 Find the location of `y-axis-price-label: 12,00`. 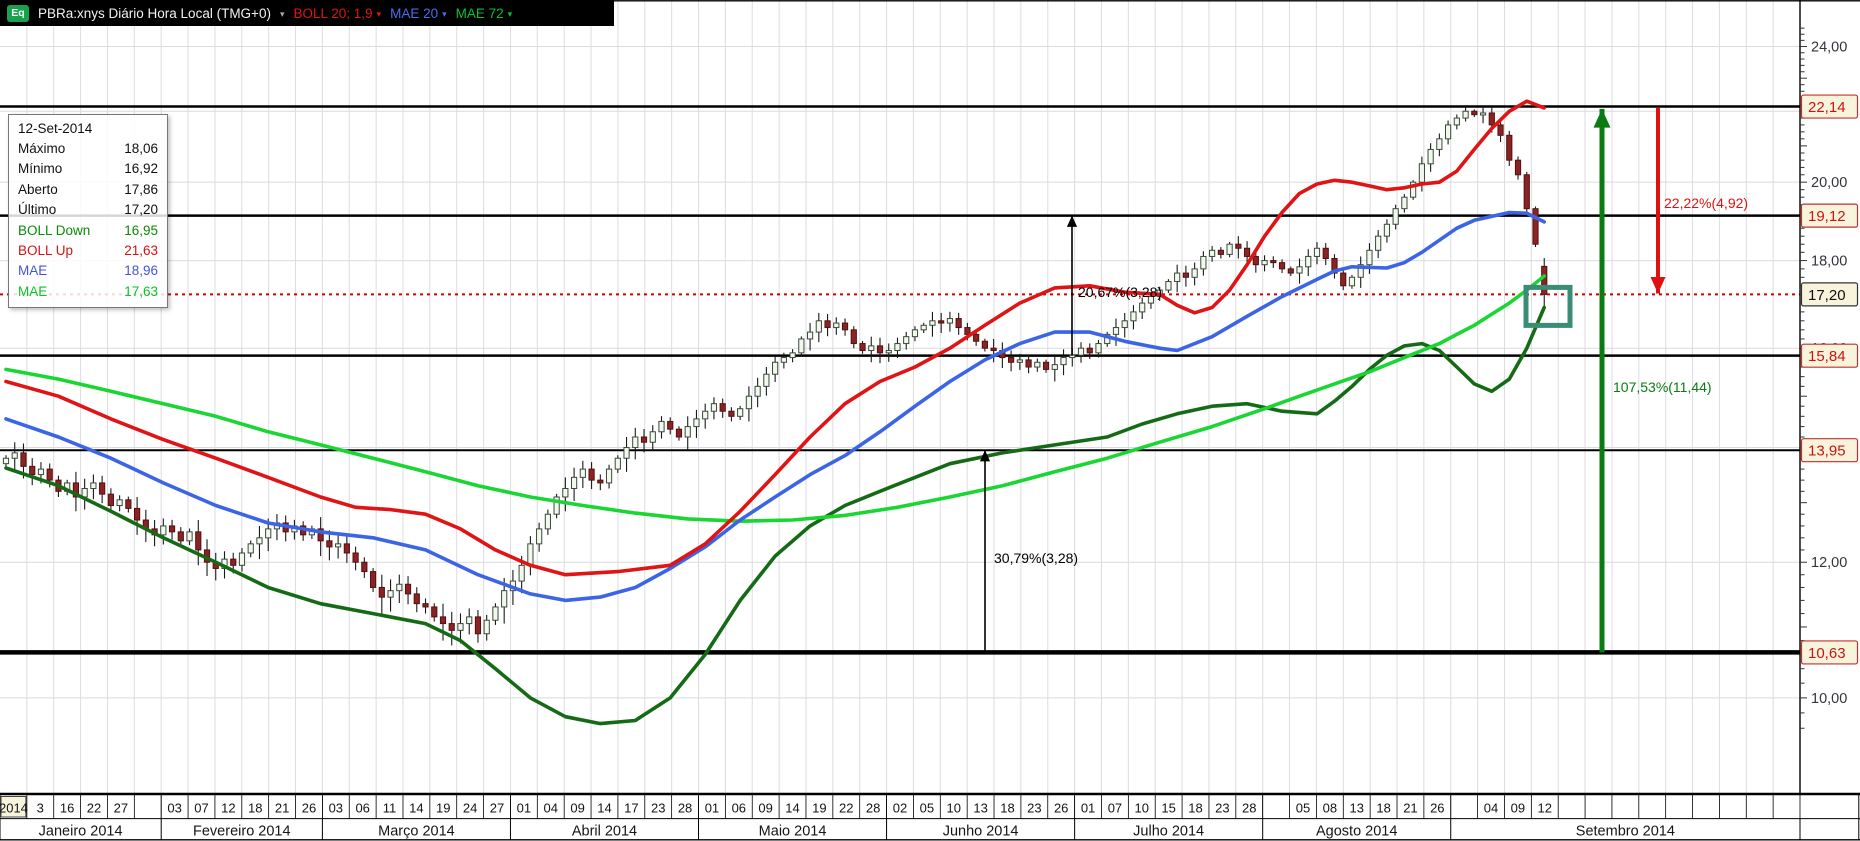

y-axis-price-label: 12,00 is located at coordinates (1829, 563).